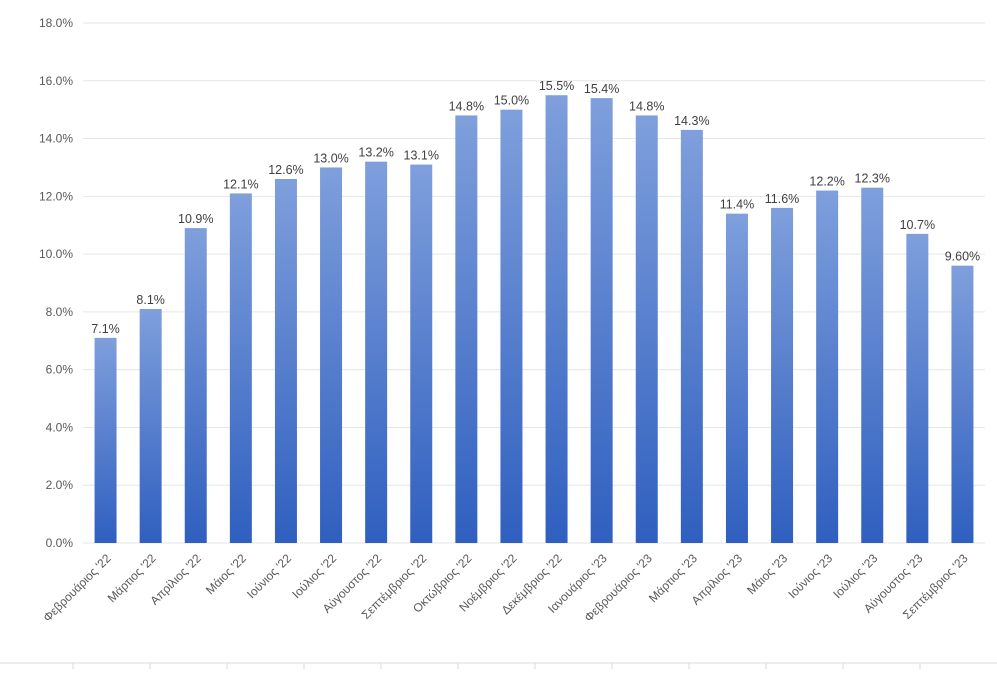 This screenshot has height=673, width=997. What do you see at coordinates (917, 225) in the screenshot?
I see `data-label: 10.7%` at bounding box center [917, 225].